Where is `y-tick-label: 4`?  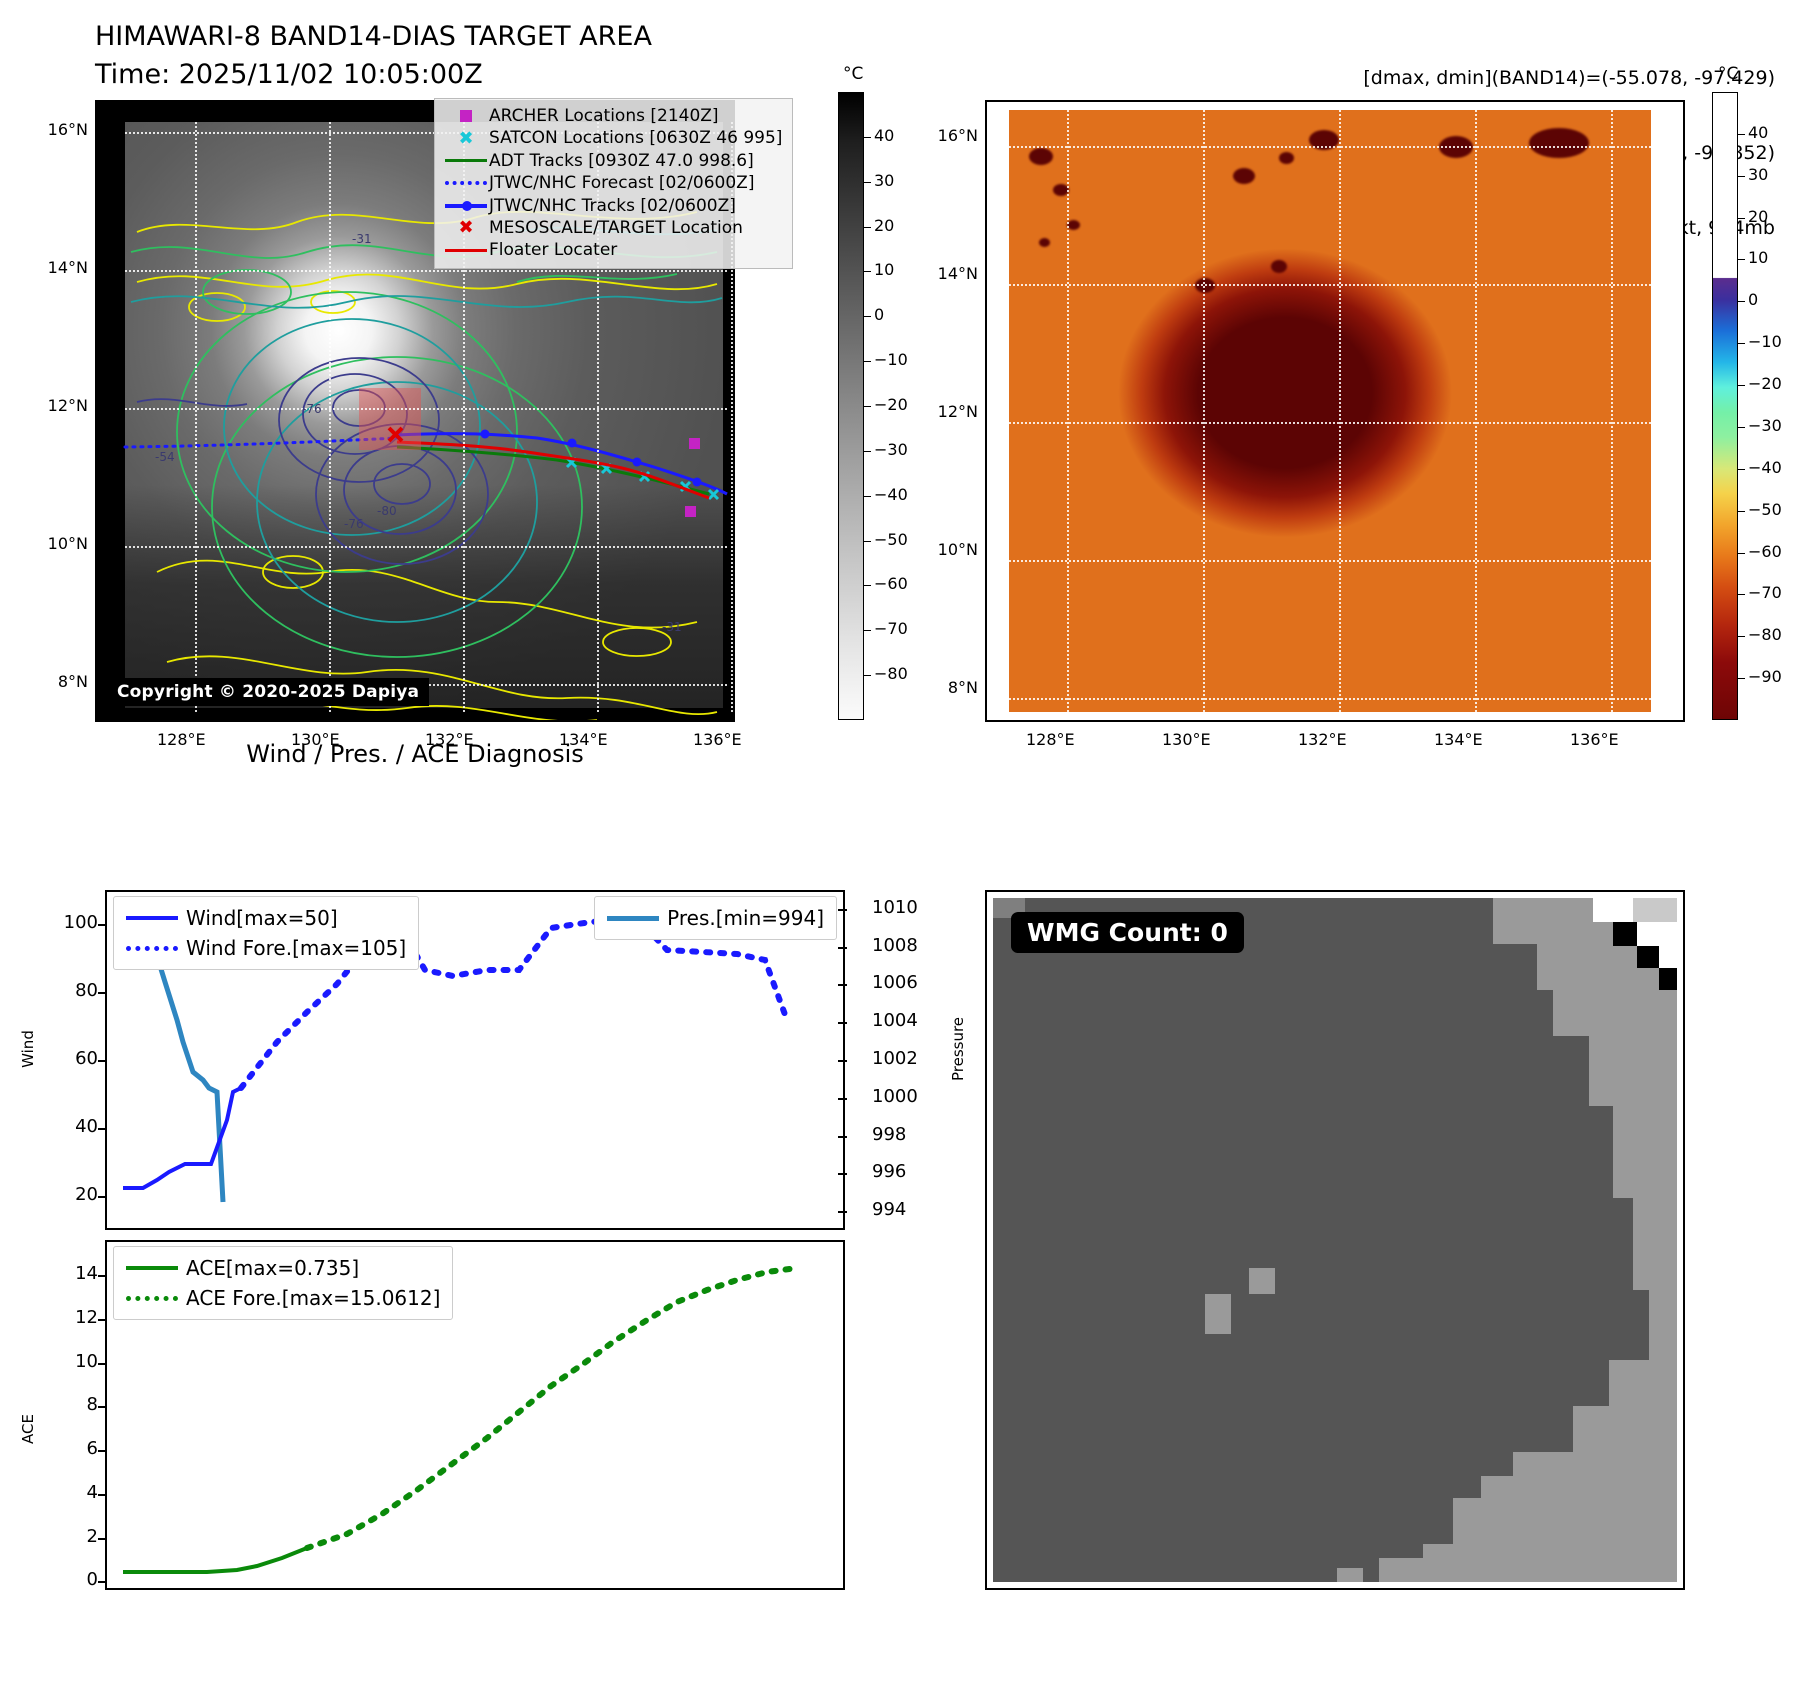
y-tick-label: 4 is located at coordinates (92, 1492).